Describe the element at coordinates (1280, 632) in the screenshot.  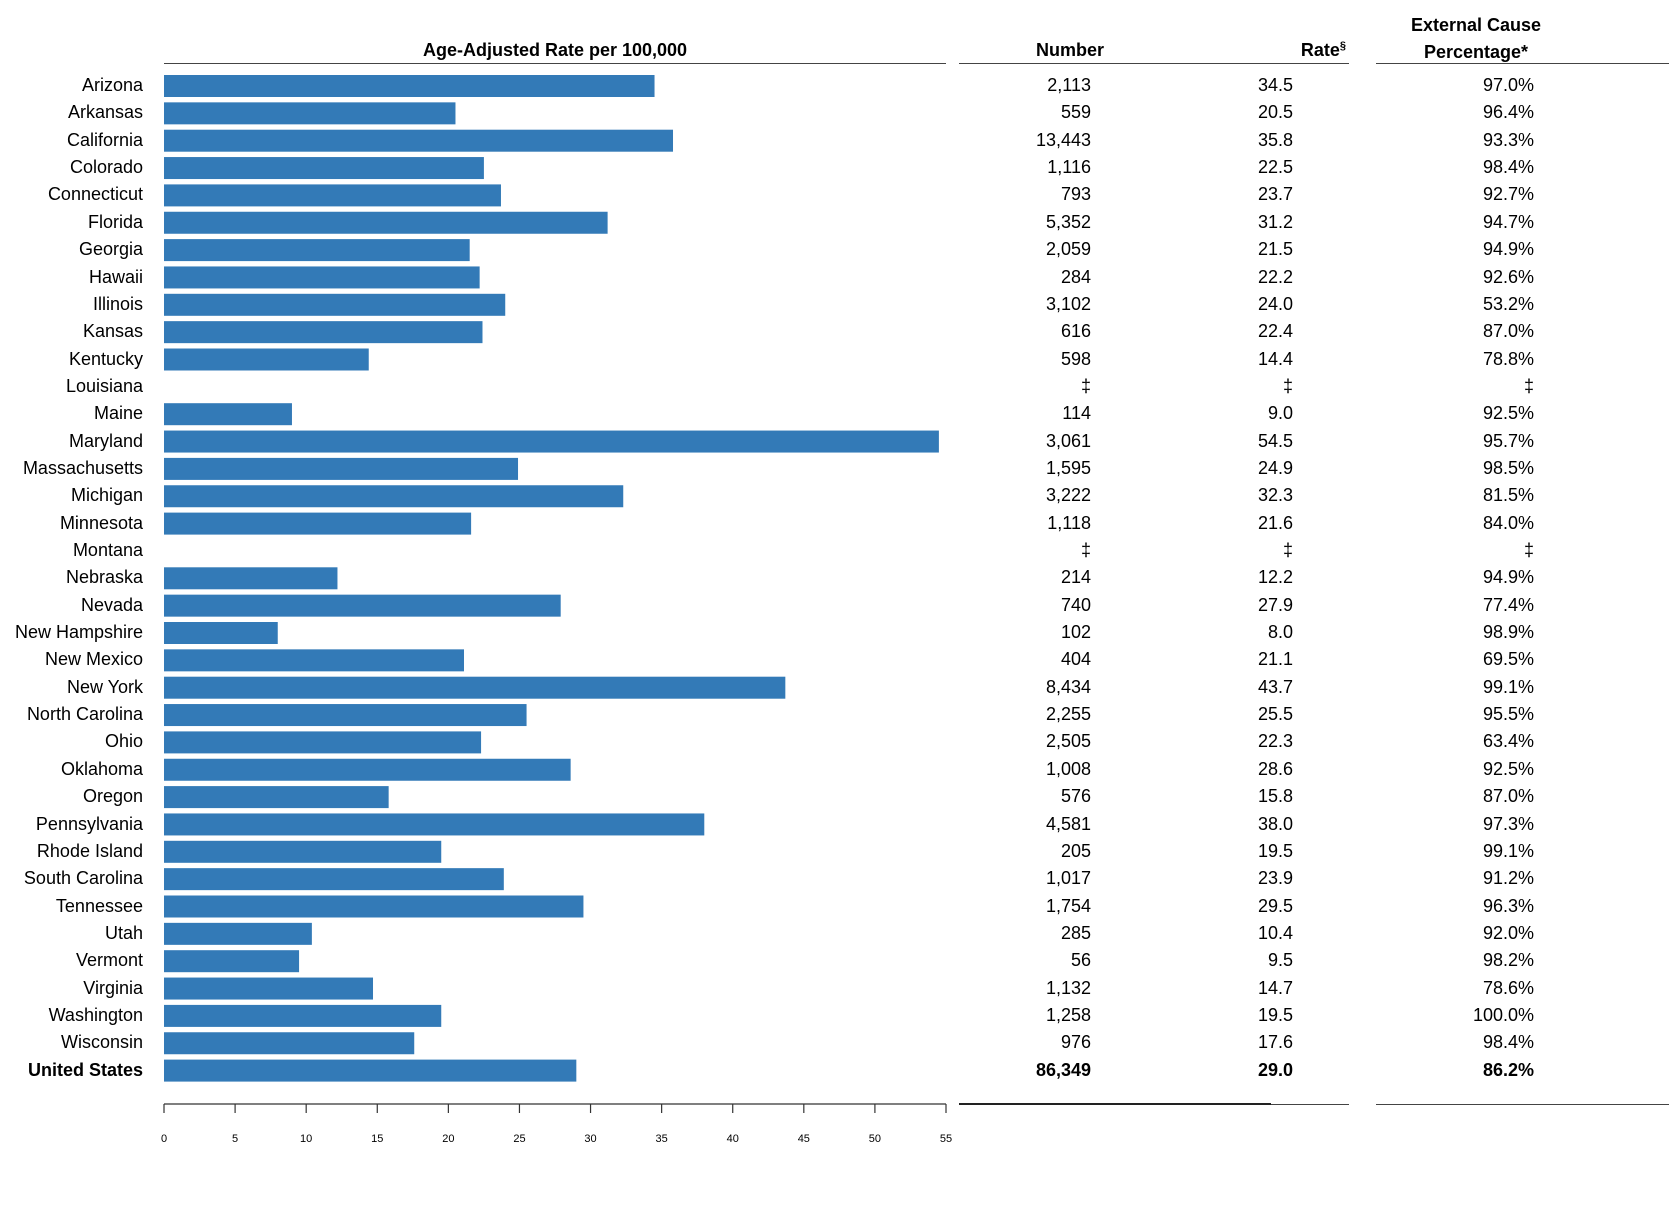
I see `rate-cell: 8.0` at that location.